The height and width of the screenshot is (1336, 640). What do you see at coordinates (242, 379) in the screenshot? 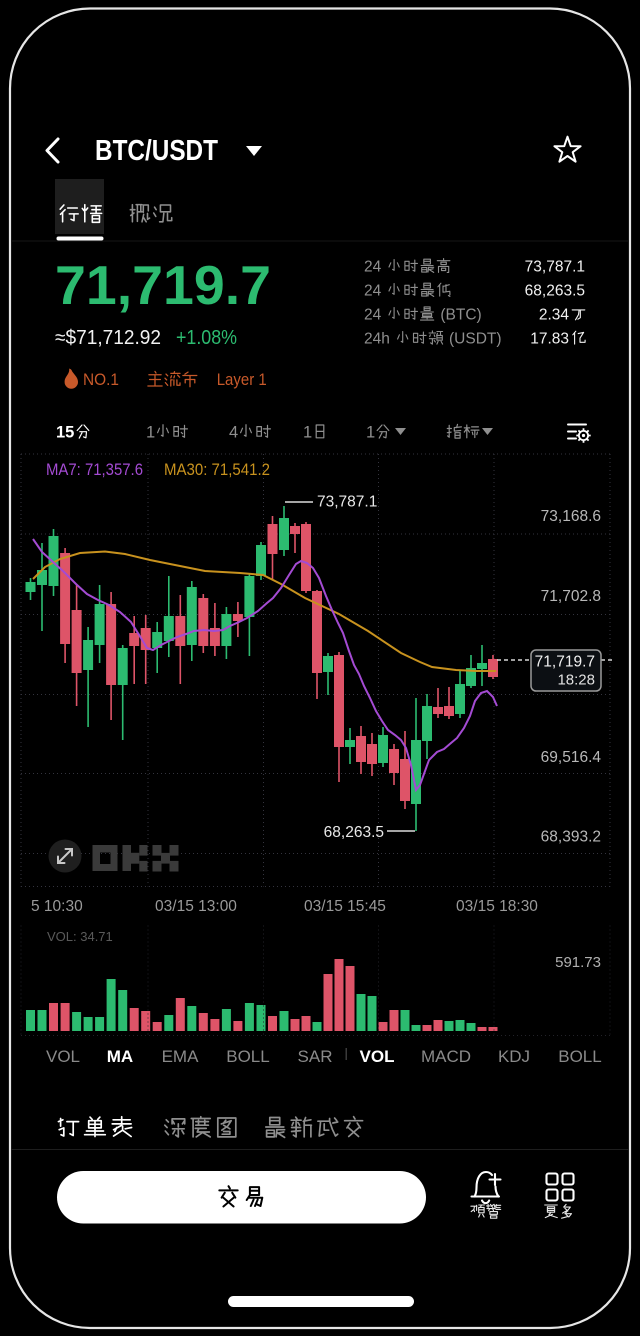
I see `svg-text: Layer 1` at bounding box center [242, 379].